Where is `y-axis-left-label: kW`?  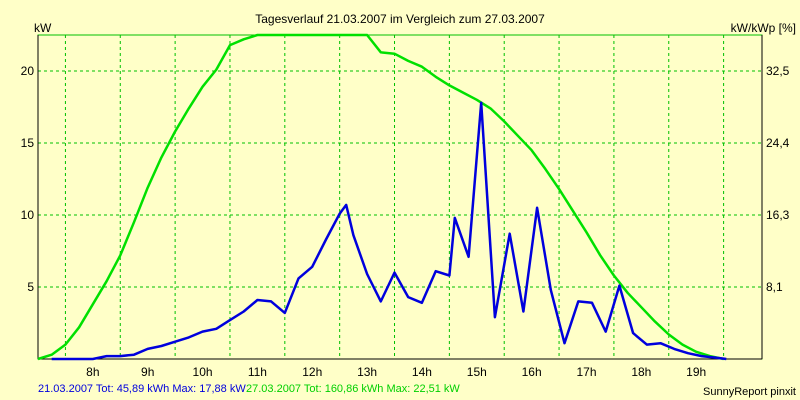 y-axis-left-label: kW is located at coordinates (43, 28).